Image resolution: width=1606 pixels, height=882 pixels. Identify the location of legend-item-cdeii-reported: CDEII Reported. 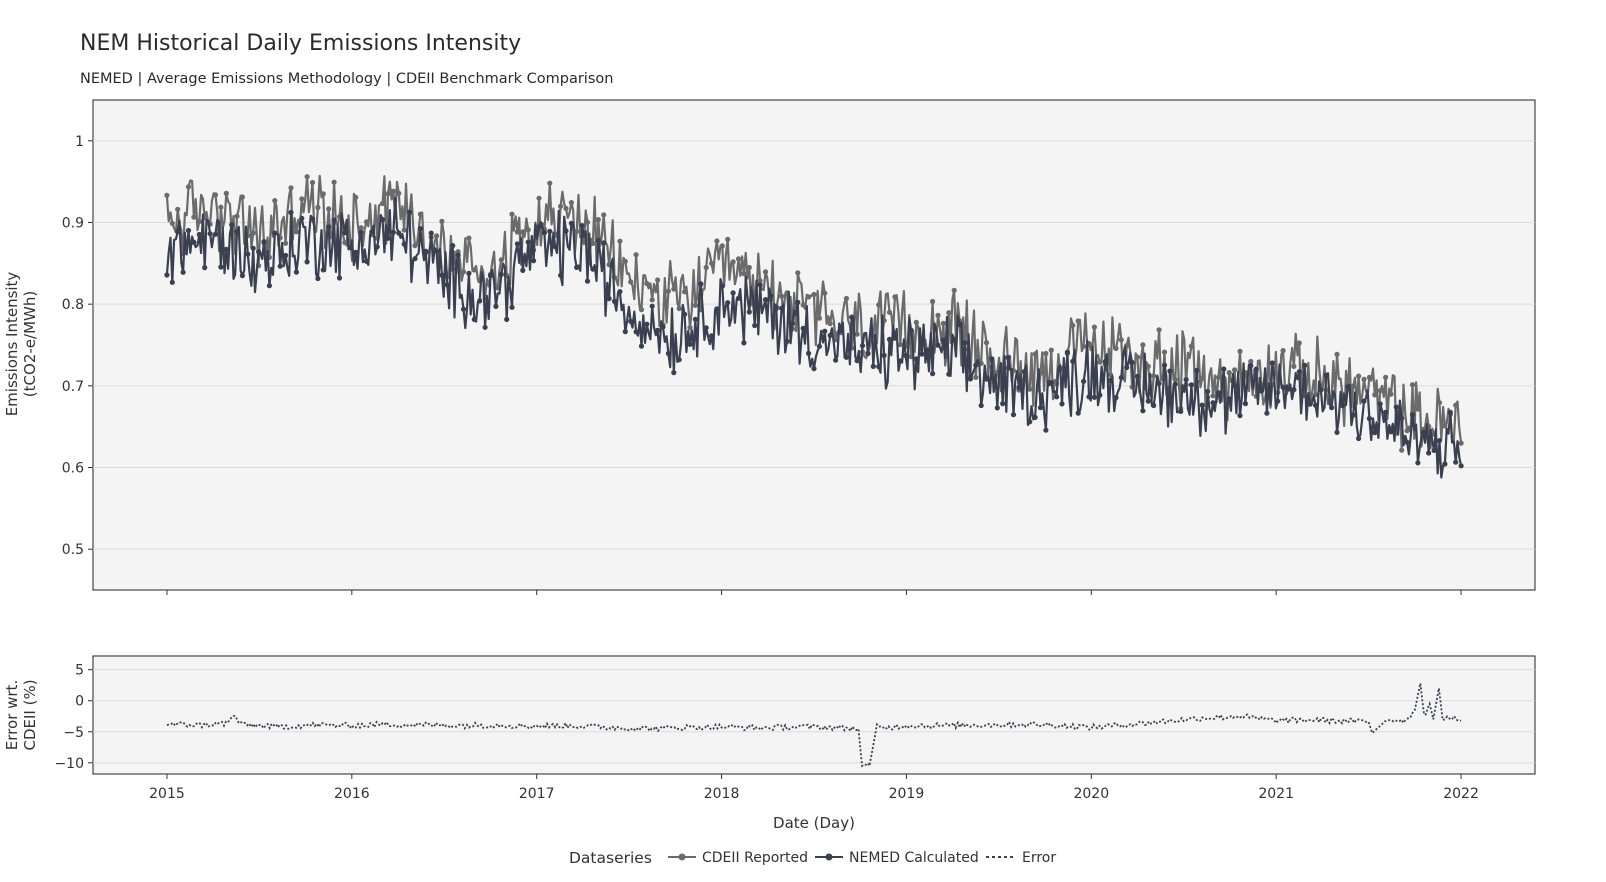
(738, 858).